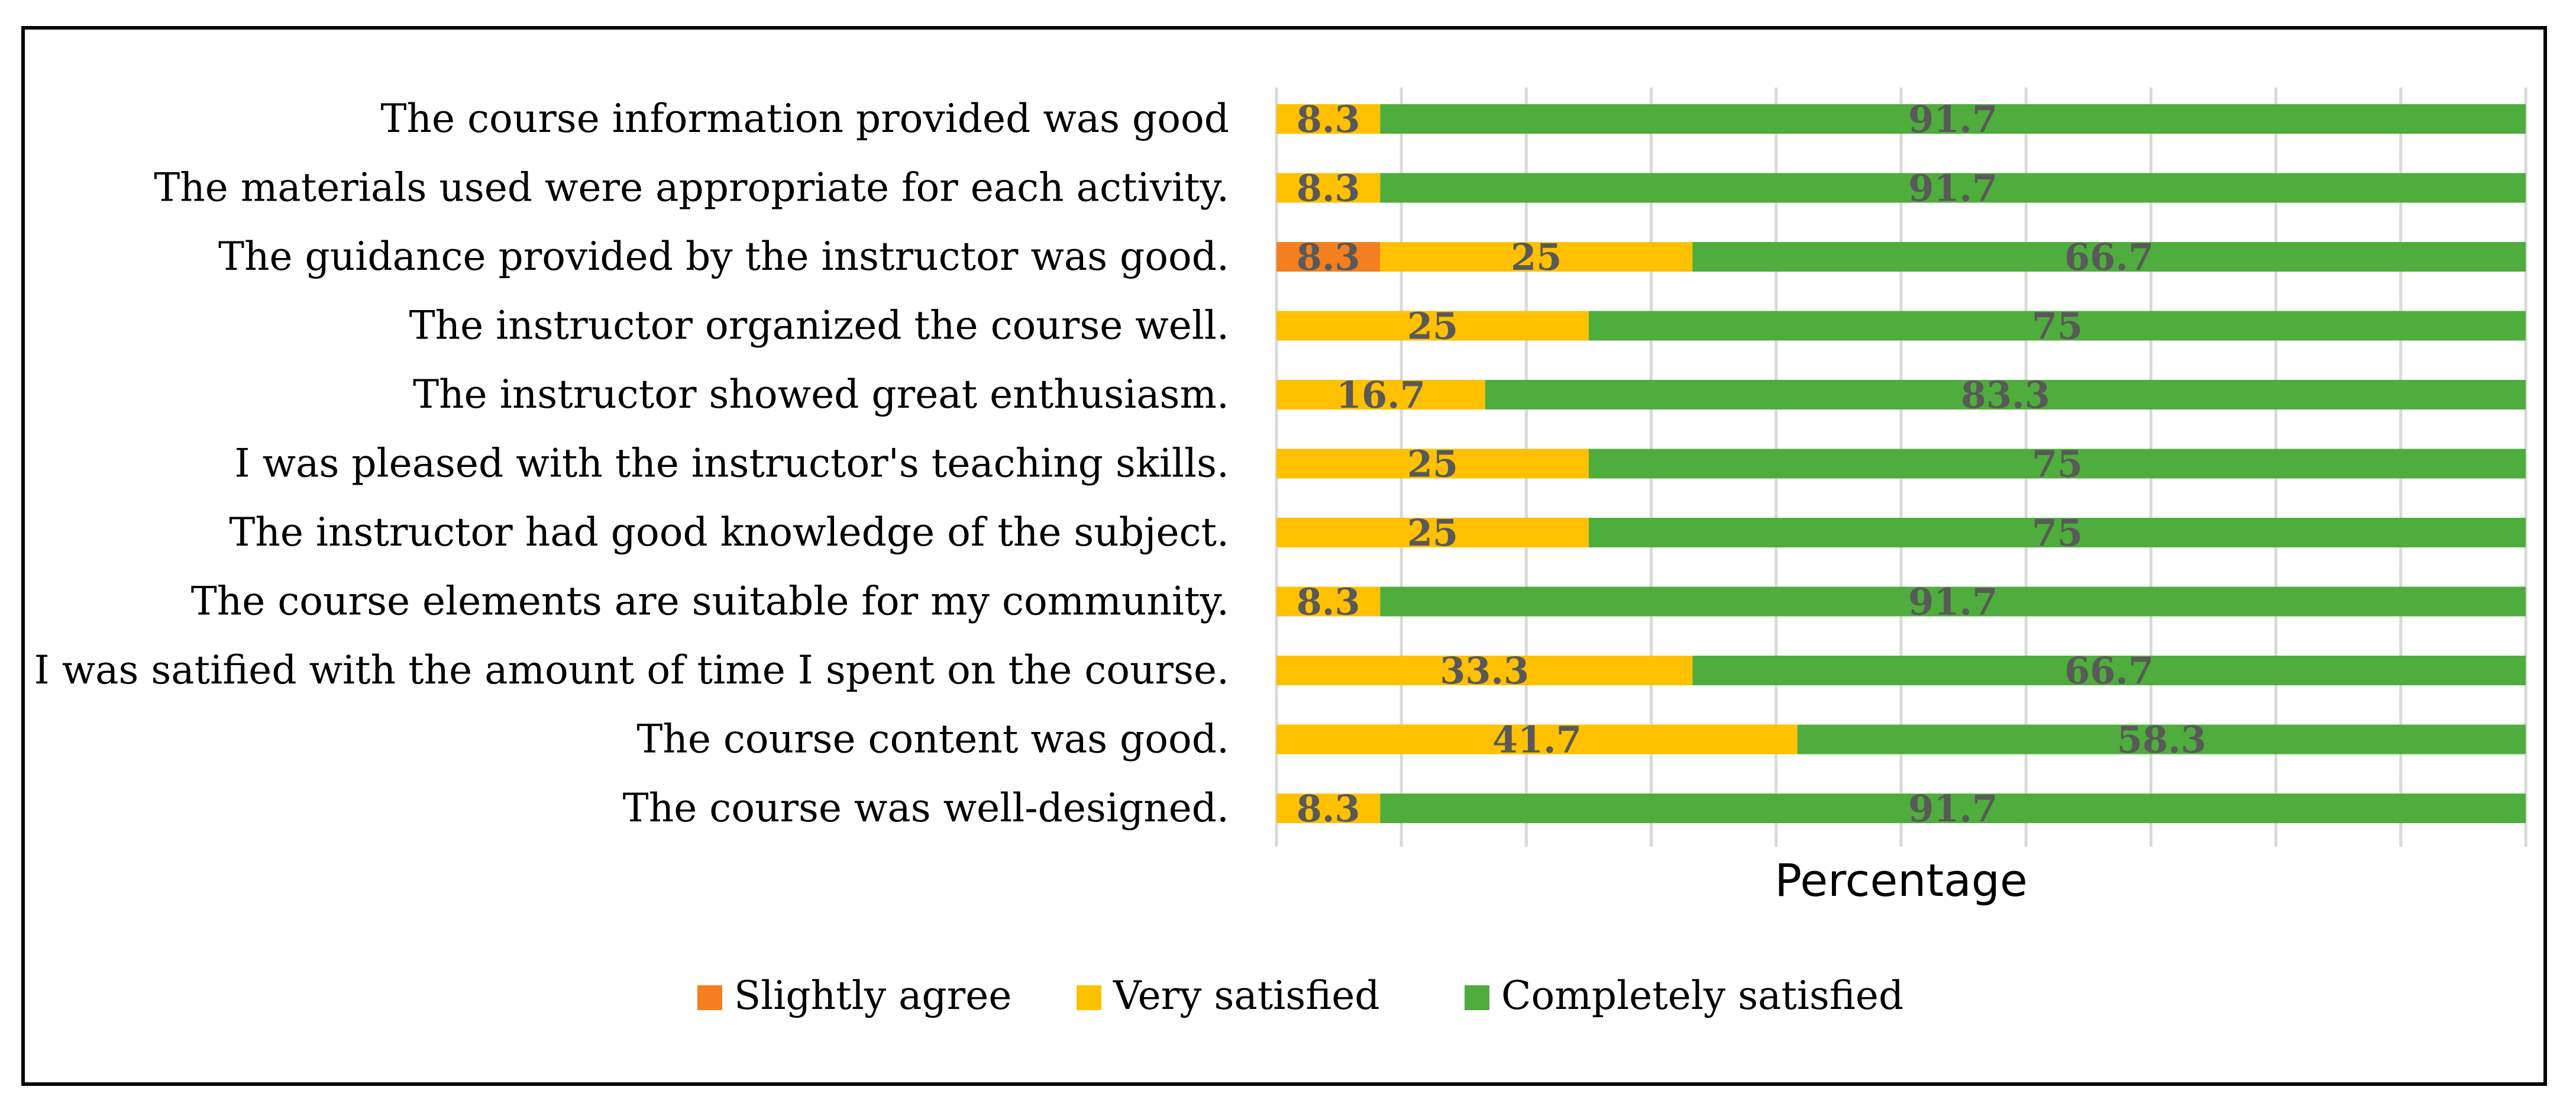 The width and height of the screenshot is (2576, 1106). I want to click on legend-label: Slightly agree, so click(872, 995).